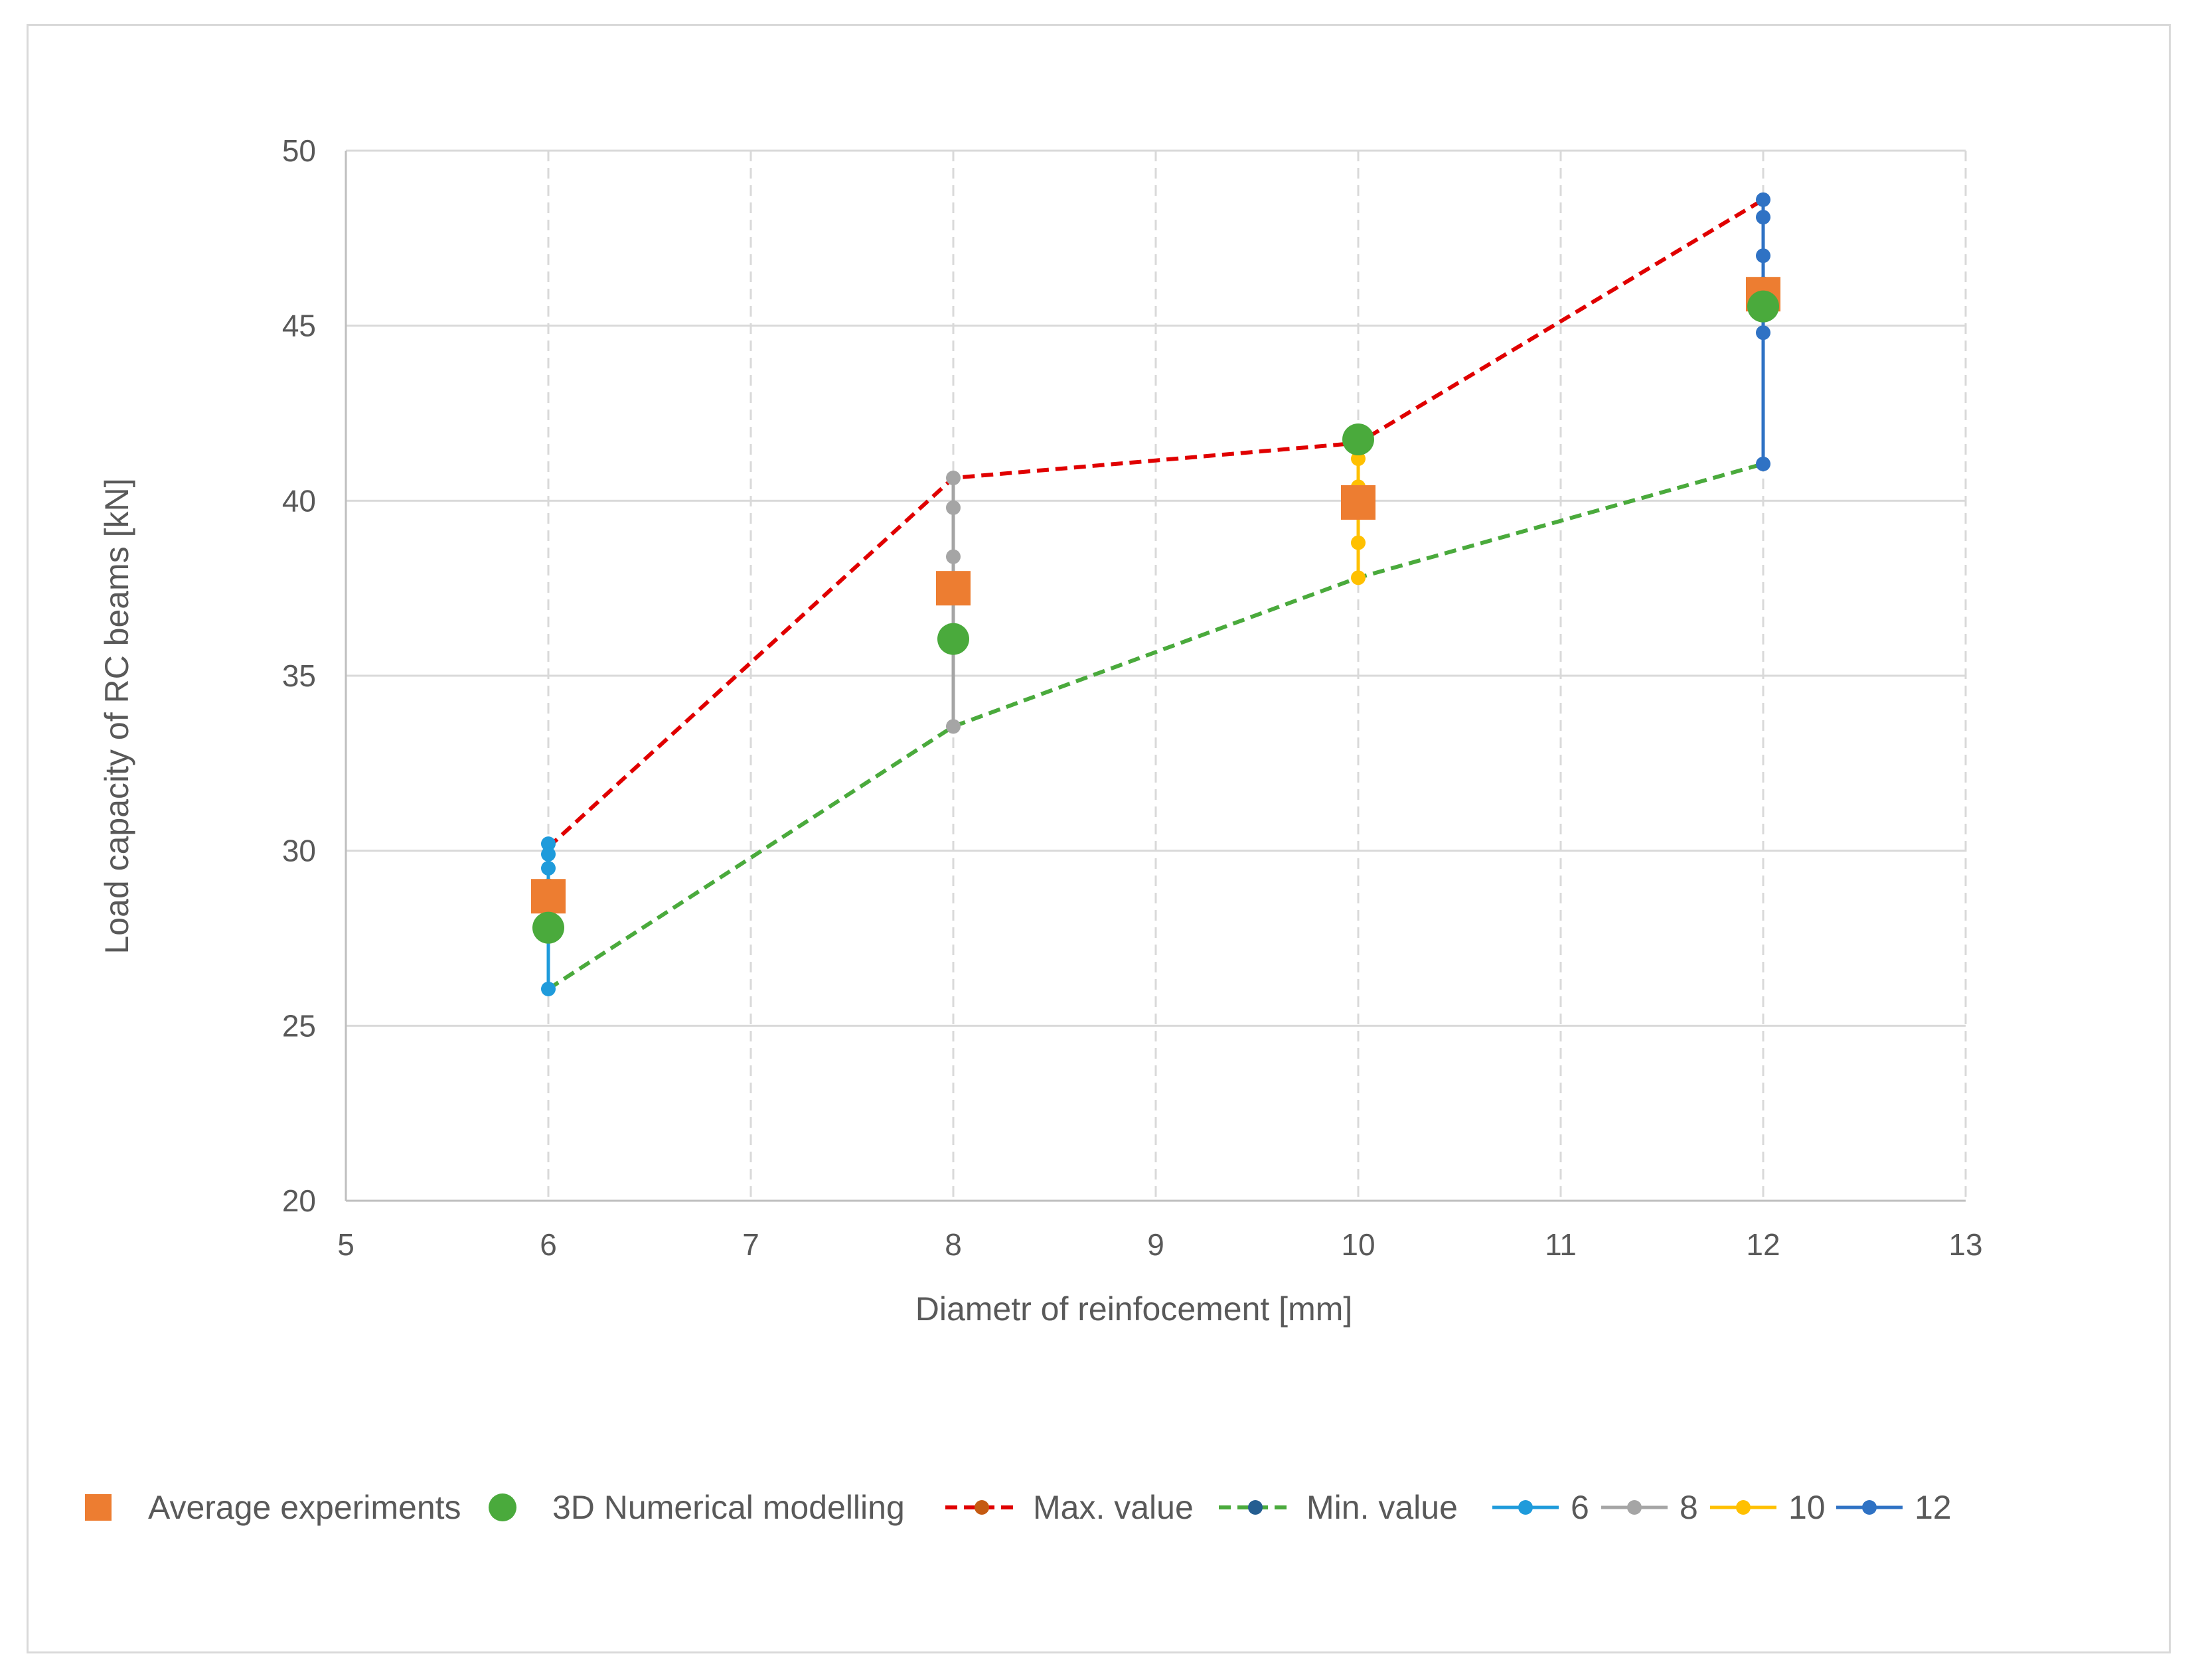 The width and height of the screenshot is (2198, 1680). I want to click on x-axis-label: Diametr of reinfocement [mm], so click(1134, 1309).